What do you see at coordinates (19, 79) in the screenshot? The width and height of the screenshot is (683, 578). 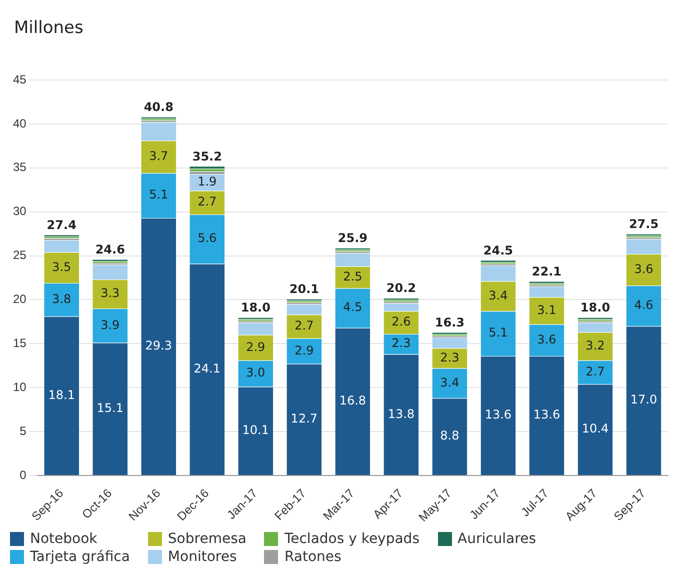 I see `y-tick-label: 45` at bounding box center [19, 79].